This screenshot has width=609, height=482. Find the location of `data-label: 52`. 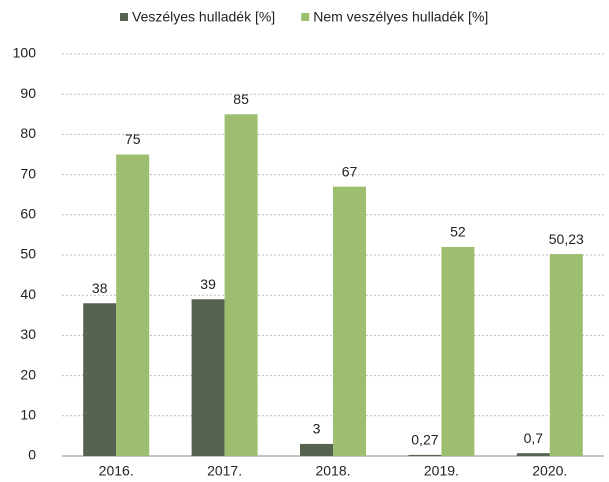

data-label: 52 is located at coordinates (458, 232).